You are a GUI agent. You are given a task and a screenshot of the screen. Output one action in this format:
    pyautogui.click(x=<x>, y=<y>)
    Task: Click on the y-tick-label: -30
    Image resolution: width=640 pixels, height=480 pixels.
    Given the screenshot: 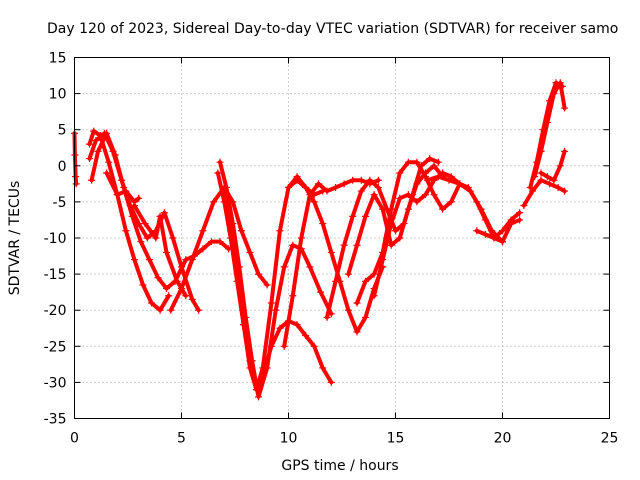 What is the action you would take?
    pyautogui.click(x=55, y=383)
    